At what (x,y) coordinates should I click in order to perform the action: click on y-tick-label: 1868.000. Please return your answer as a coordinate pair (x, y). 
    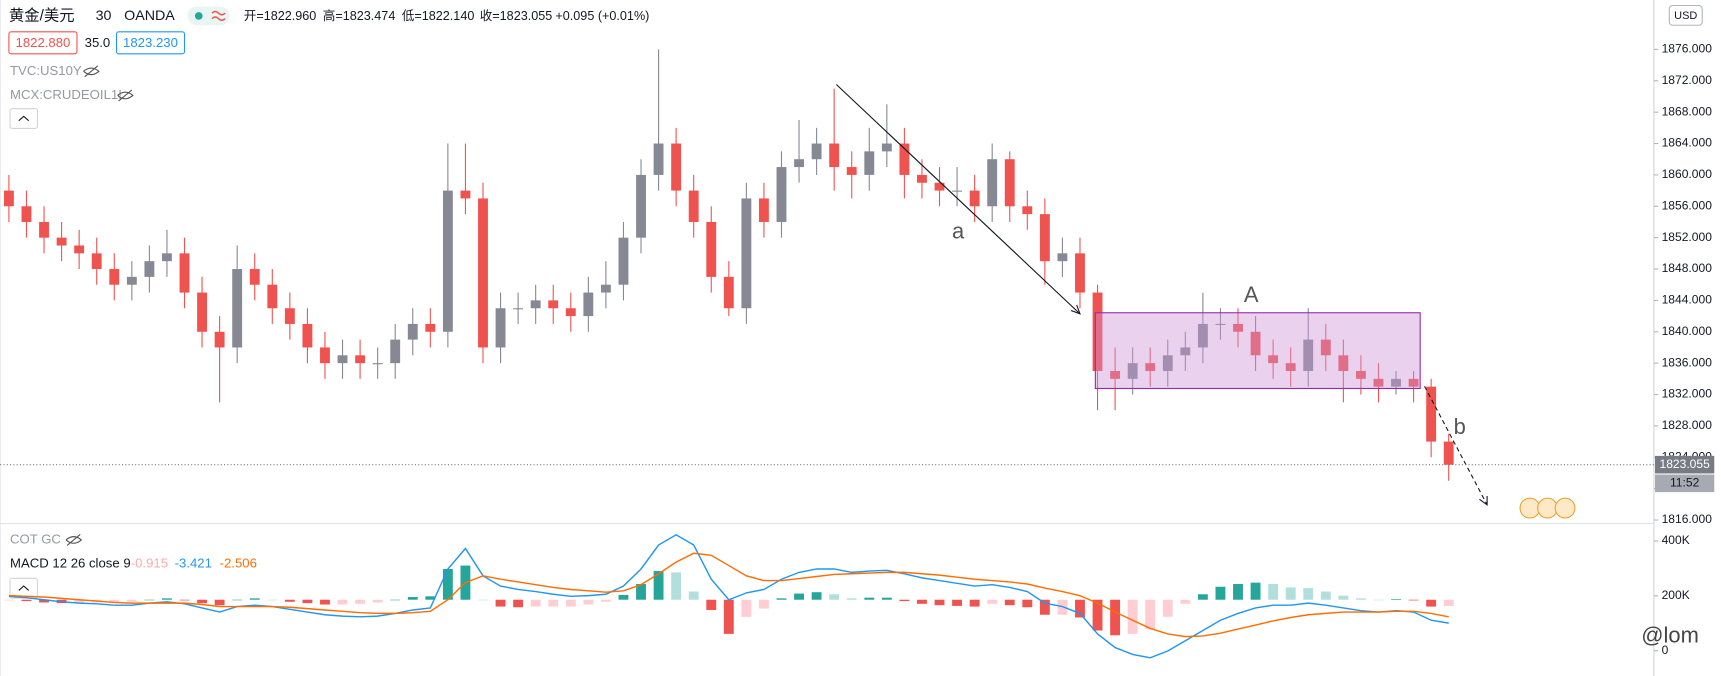
    Looking at the image, I should click on (1687, 111).